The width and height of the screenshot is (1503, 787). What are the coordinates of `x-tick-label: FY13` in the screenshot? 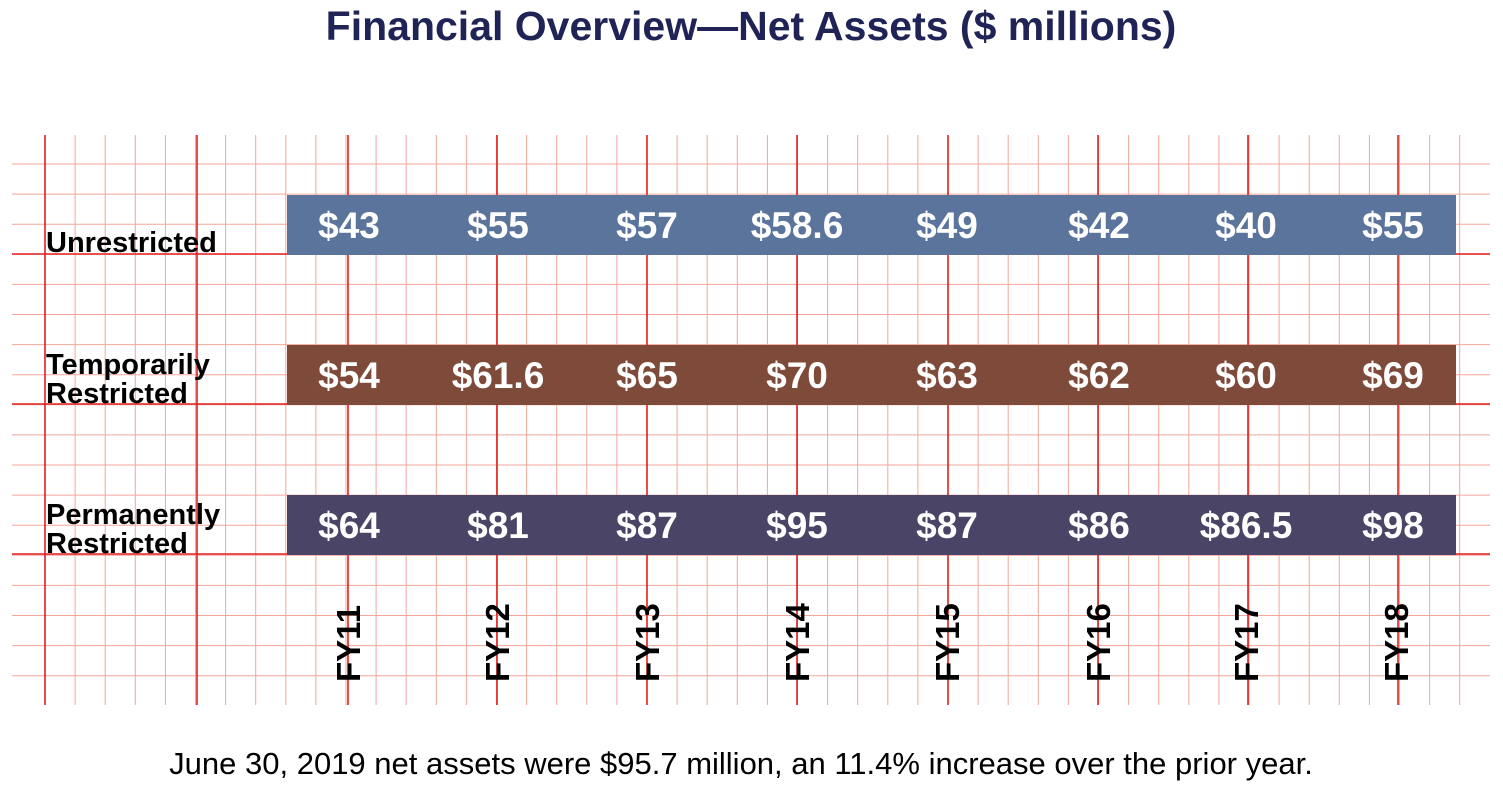 It's located at (647, 642).